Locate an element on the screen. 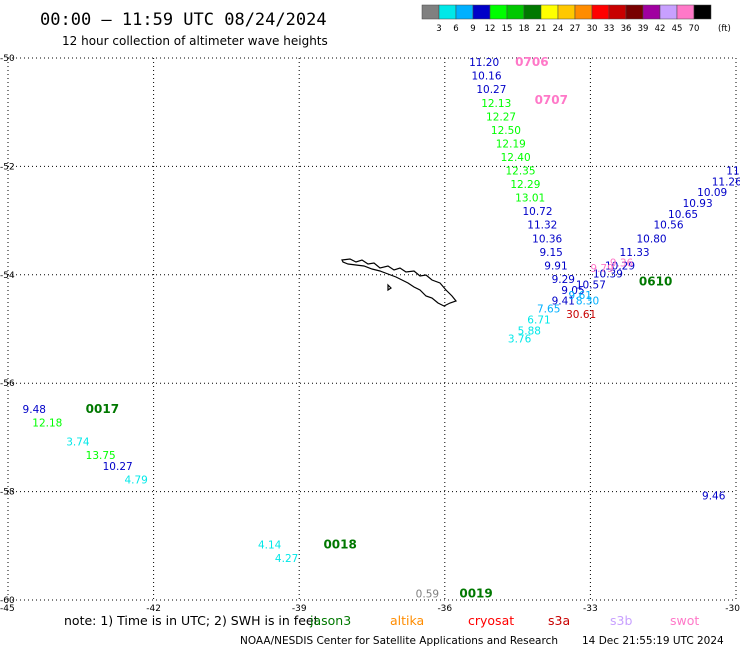 Image resolution: width=740 pixels, height=650 pixels. wave-height-value: 10.65 is located at coordinates (683, 215).